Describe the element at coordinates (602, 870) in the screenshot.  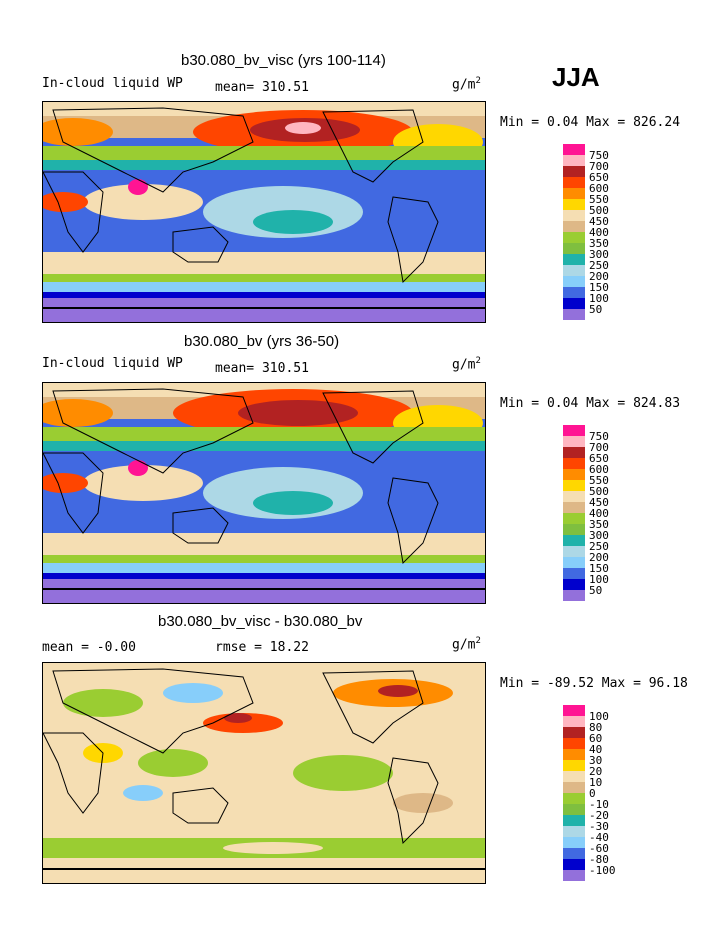
I see `legend-label: -100` at that location.